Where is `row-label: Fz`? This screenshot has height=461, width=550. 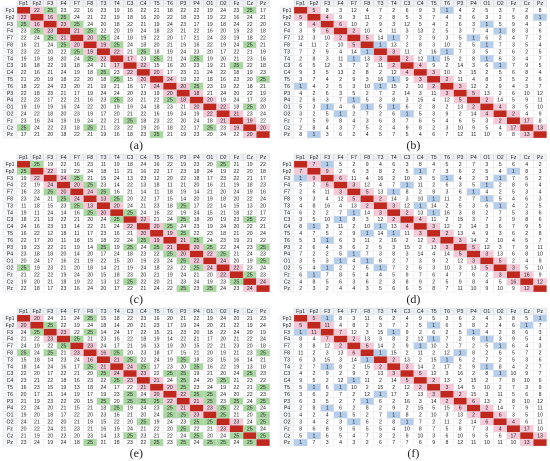 row-label: Fz is located at coordinates (10, 275).